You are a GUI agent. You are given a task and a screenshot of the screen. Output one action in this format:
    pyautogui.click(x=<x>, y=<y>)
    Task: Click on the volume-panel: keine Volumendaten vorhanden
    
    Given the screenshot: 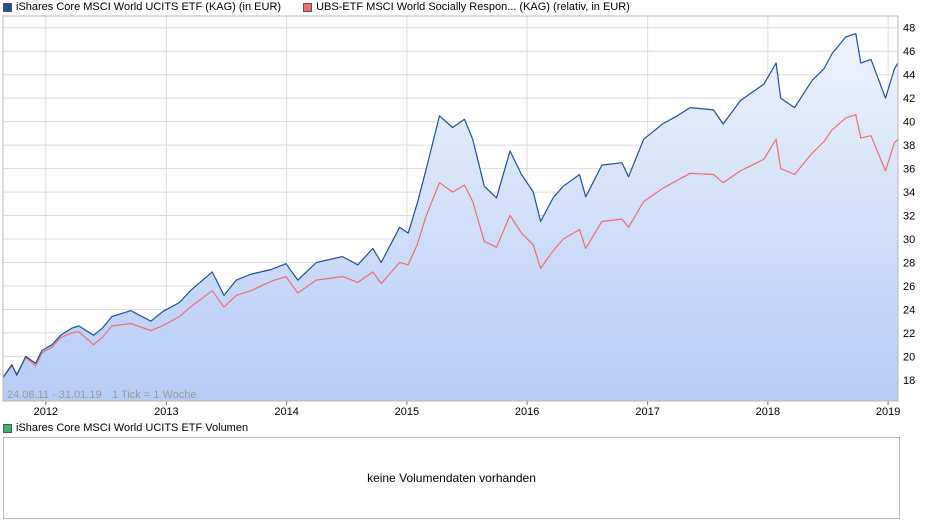 What is the action you would take?
    pyautogui.click(x=451, y=478)
    